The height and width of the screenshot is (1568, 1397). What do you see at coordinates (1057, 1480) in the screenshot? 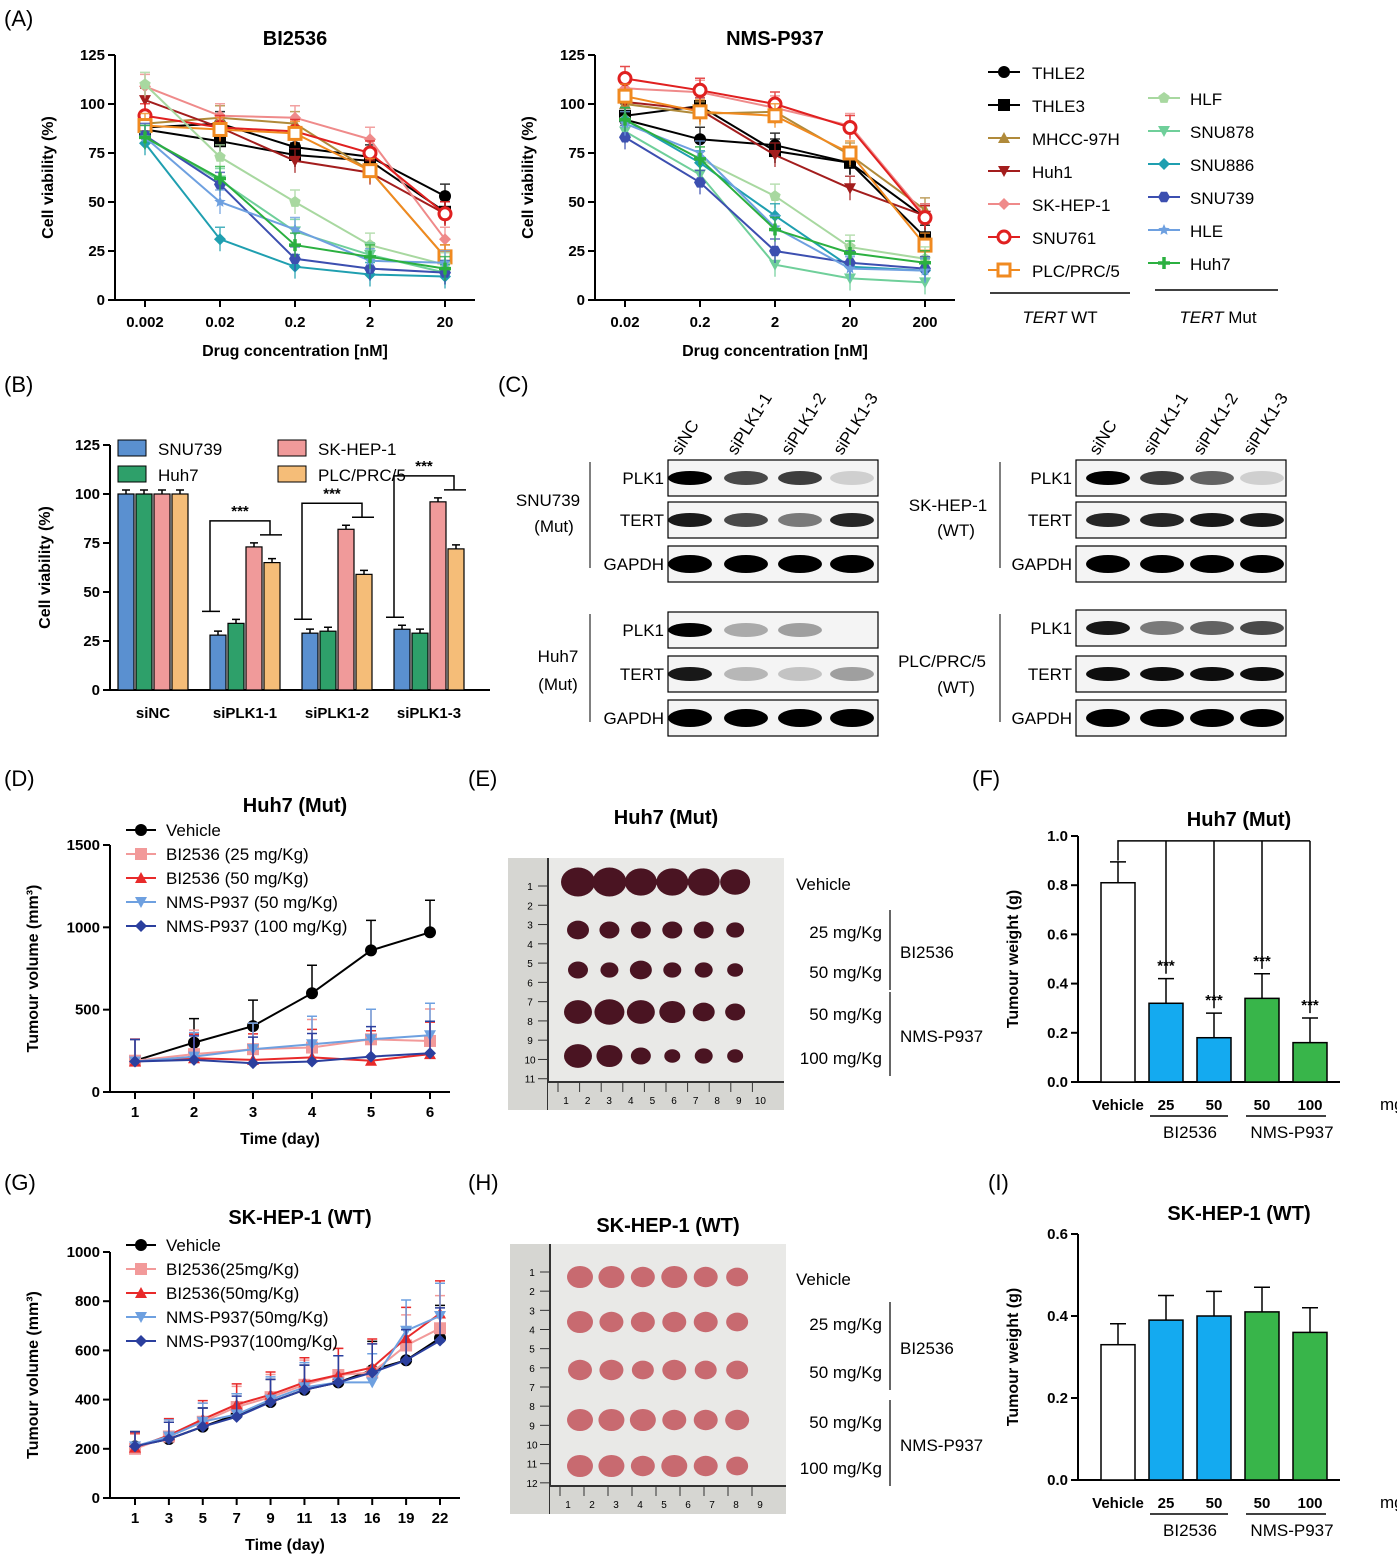
I see `y-tick-label: 0.0` at bounding box center [1057, 1480].